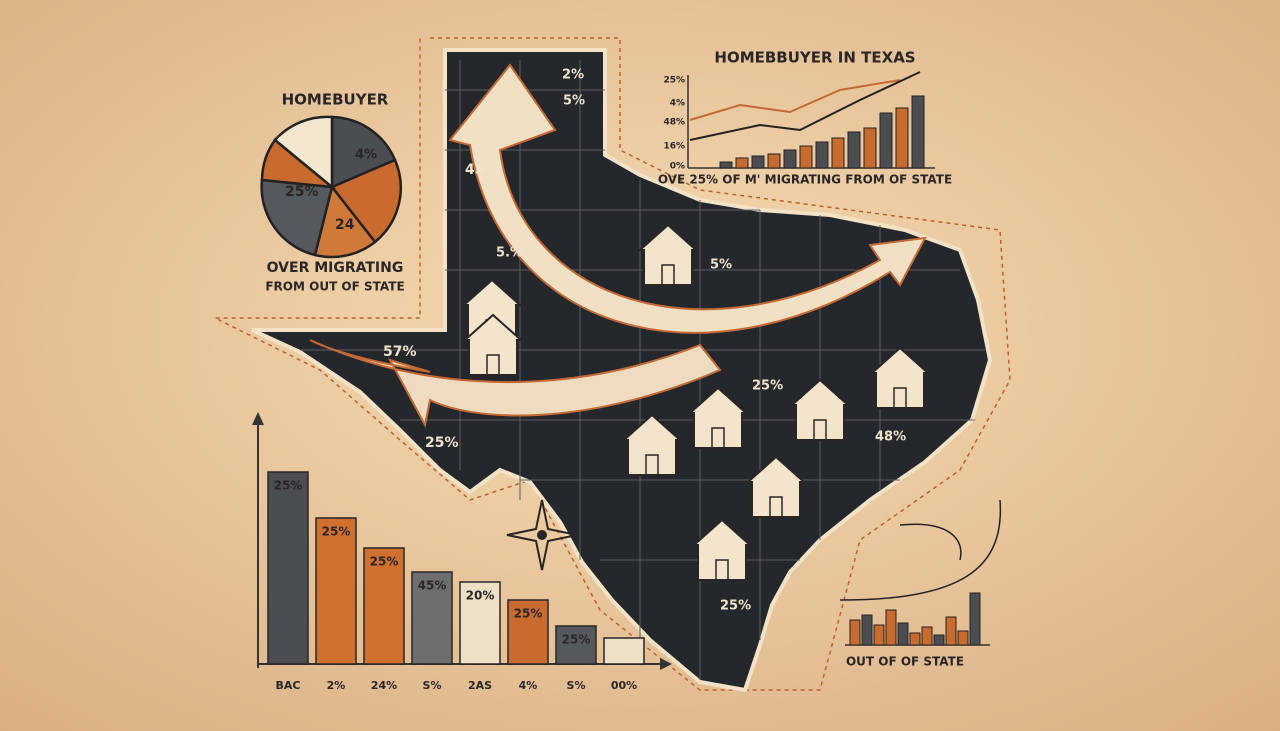 This screenshot has width=1280, height=731. I want to click on pie-label: 24, so click(345, 225).